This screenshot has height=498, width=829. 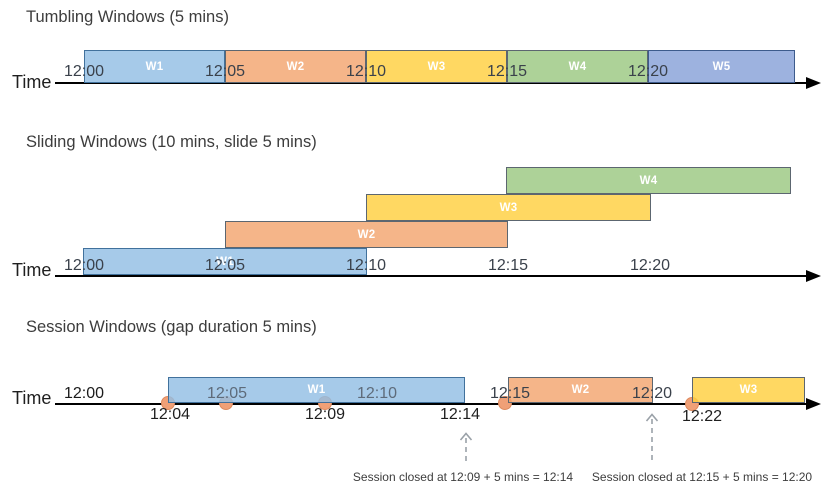 I want to click on window-label: W5, so click(x=721, y=66).